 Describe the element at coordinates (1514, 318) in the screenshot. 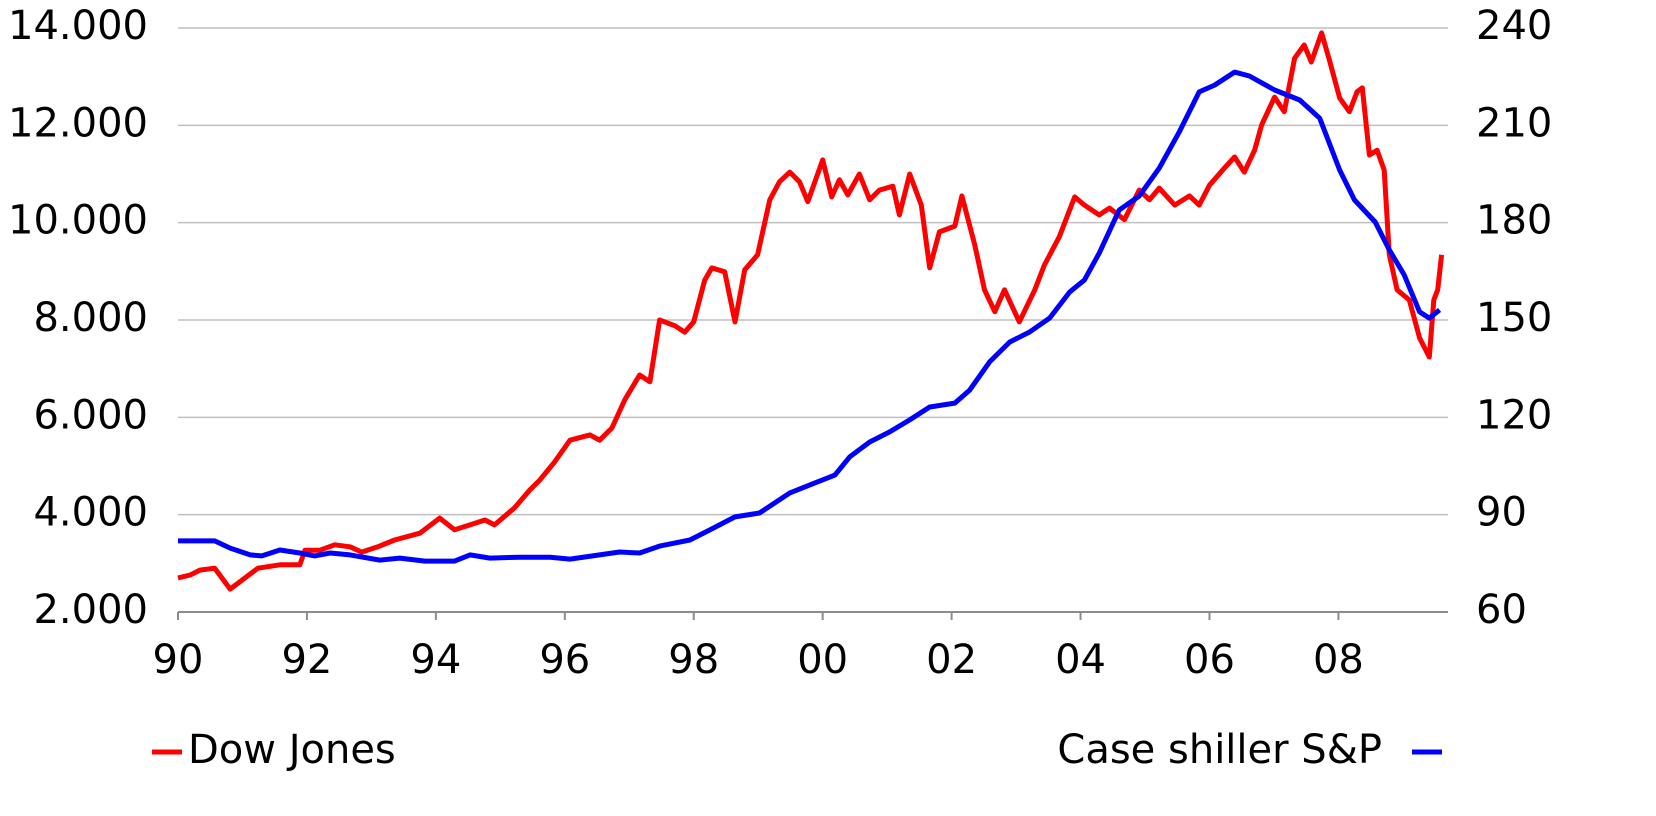

I see `y2-tick-label: 150` at that location.